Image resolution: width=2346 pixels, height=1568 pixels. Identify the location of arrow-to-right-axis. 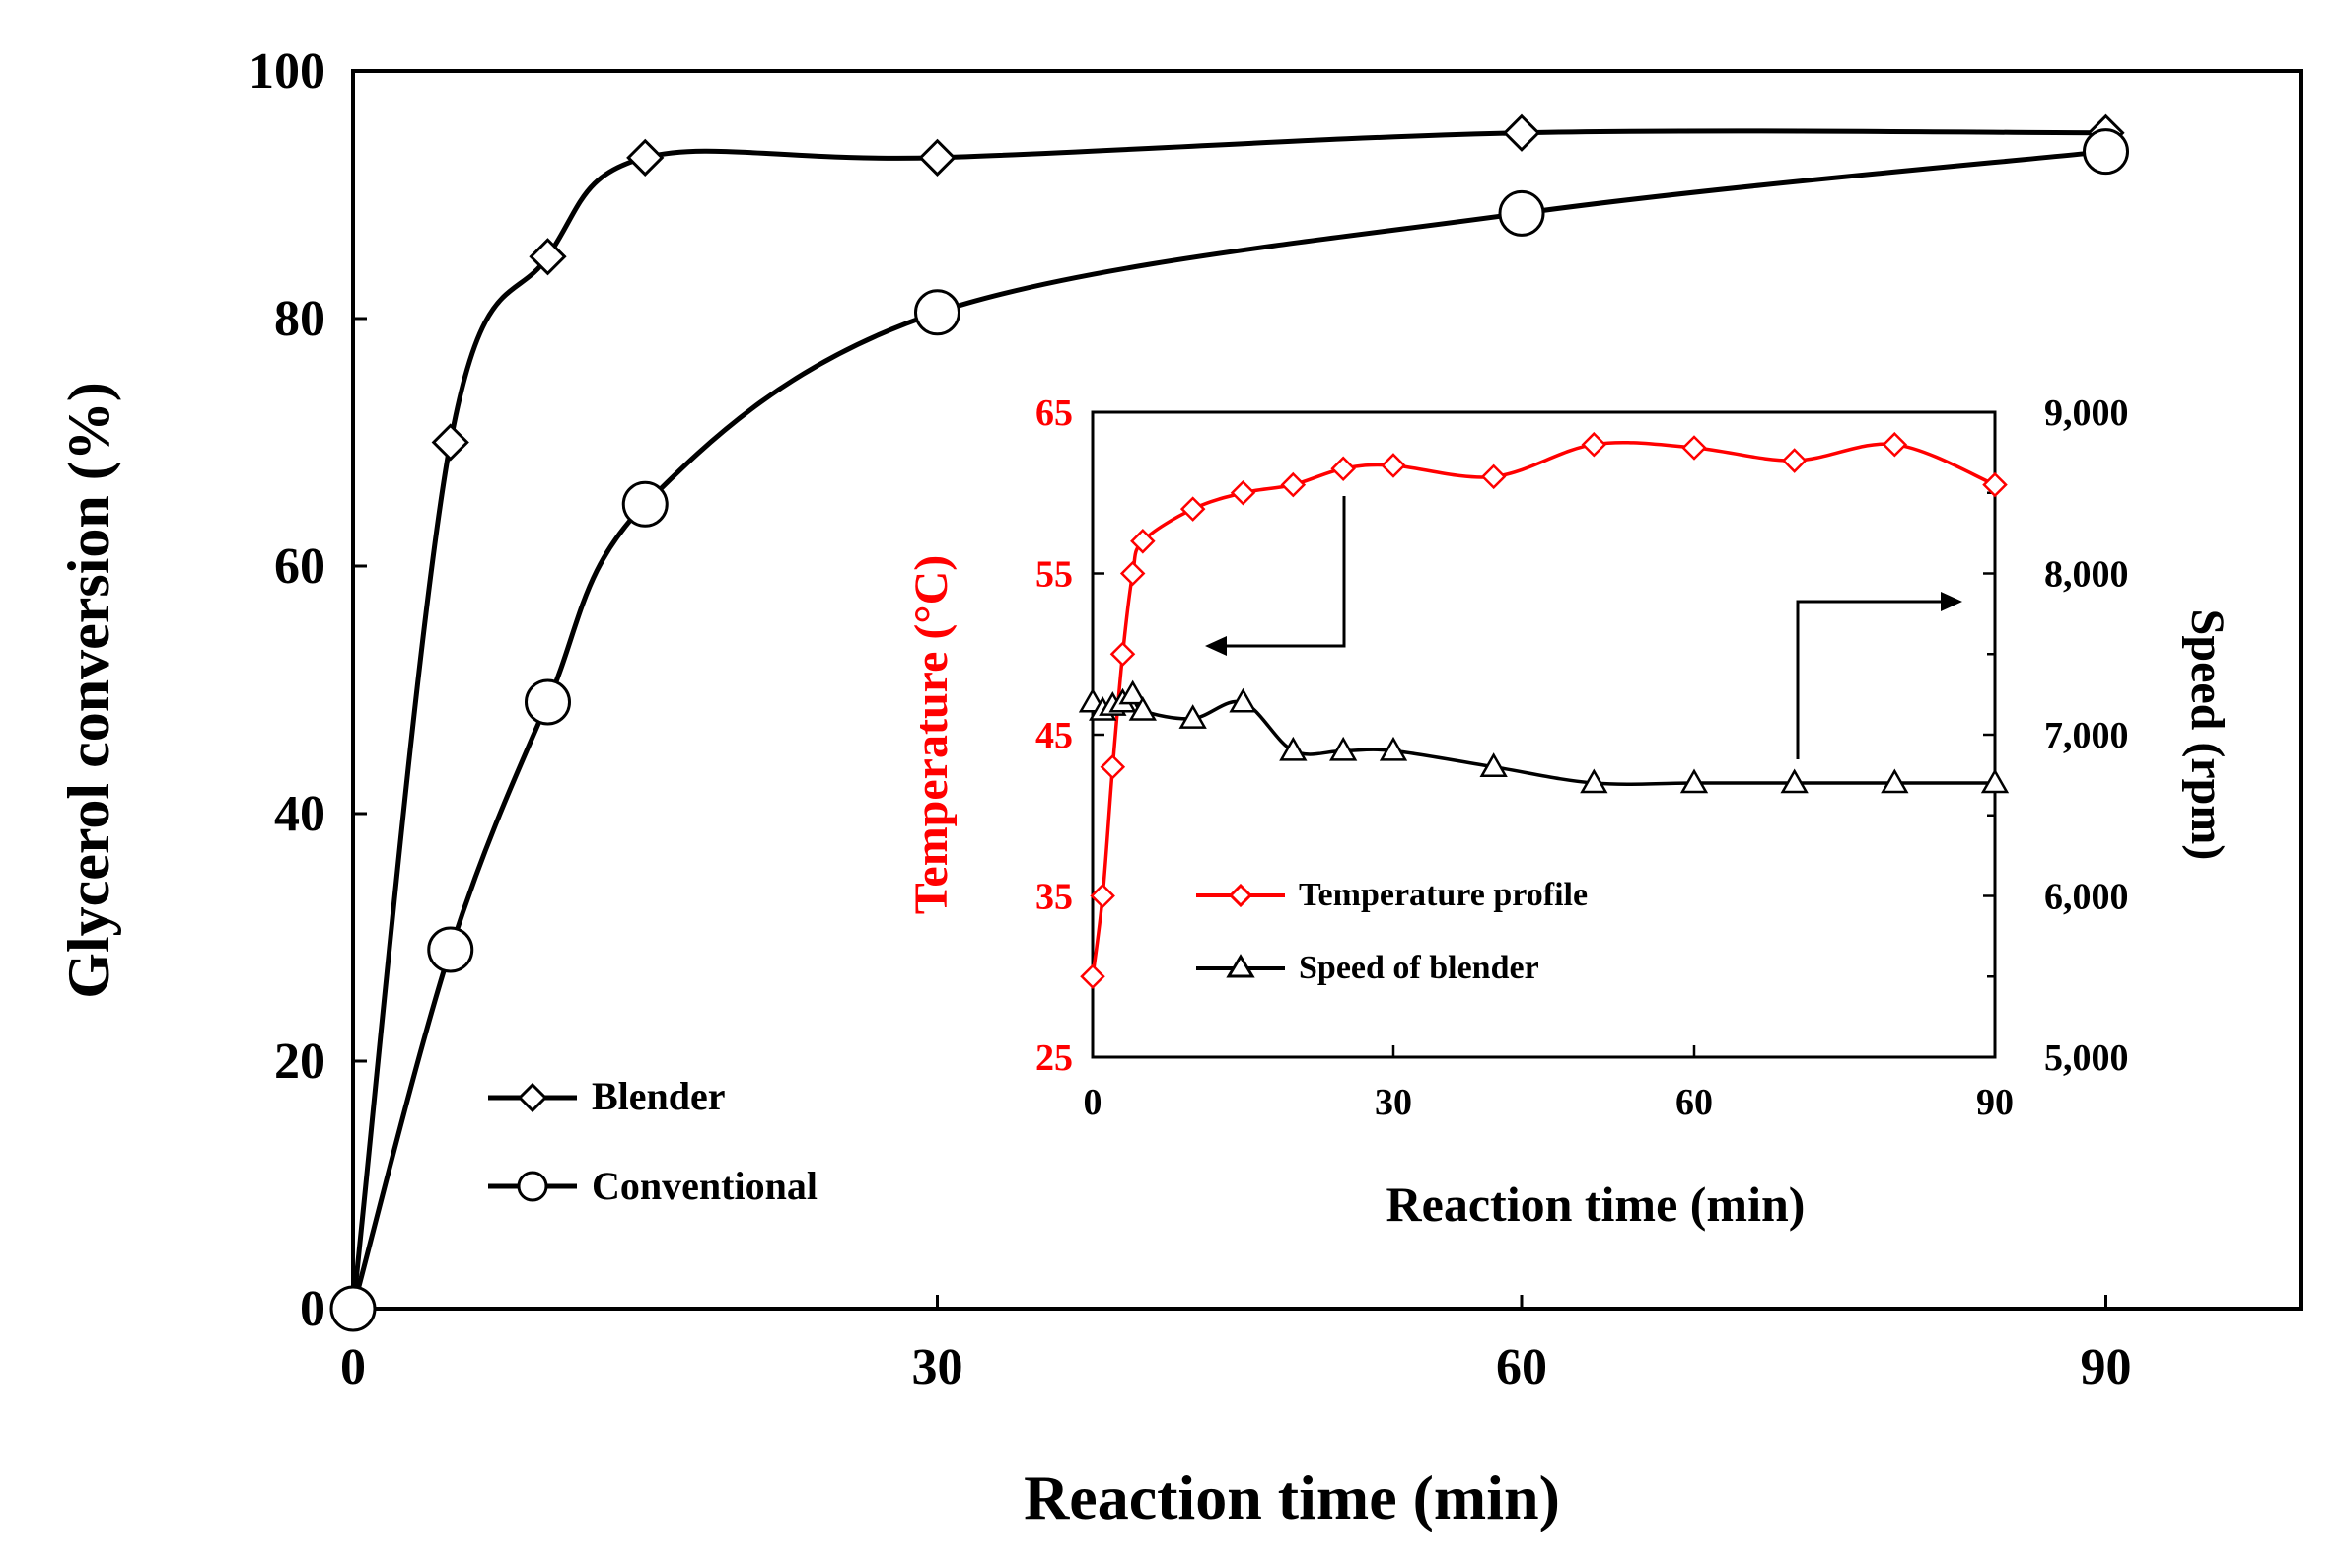
(1879, 675).